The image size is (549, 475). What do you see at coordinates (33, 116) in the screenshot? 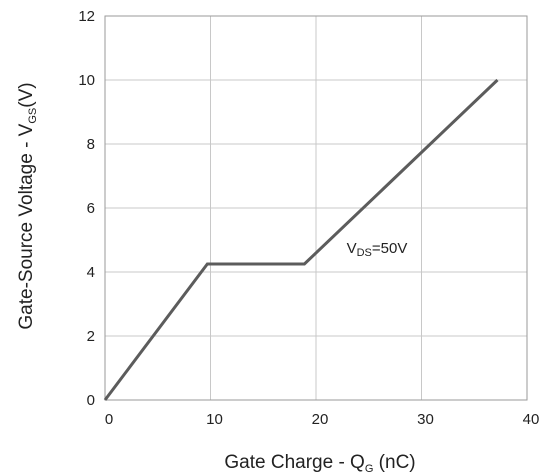
I see `y-axis-label-sub: GS` at bounding box center [33, 116].